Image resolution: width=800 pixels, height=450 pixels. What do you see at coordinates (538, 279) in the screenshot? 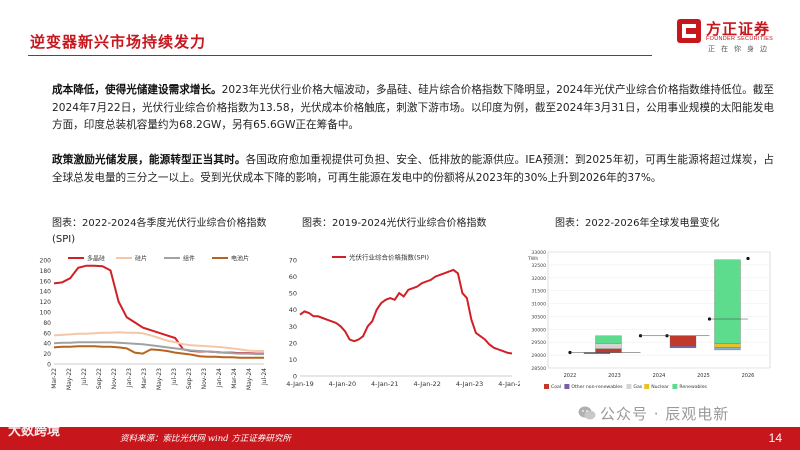
I see `y-tick-label: 32000` at bounding box center [538, 279].